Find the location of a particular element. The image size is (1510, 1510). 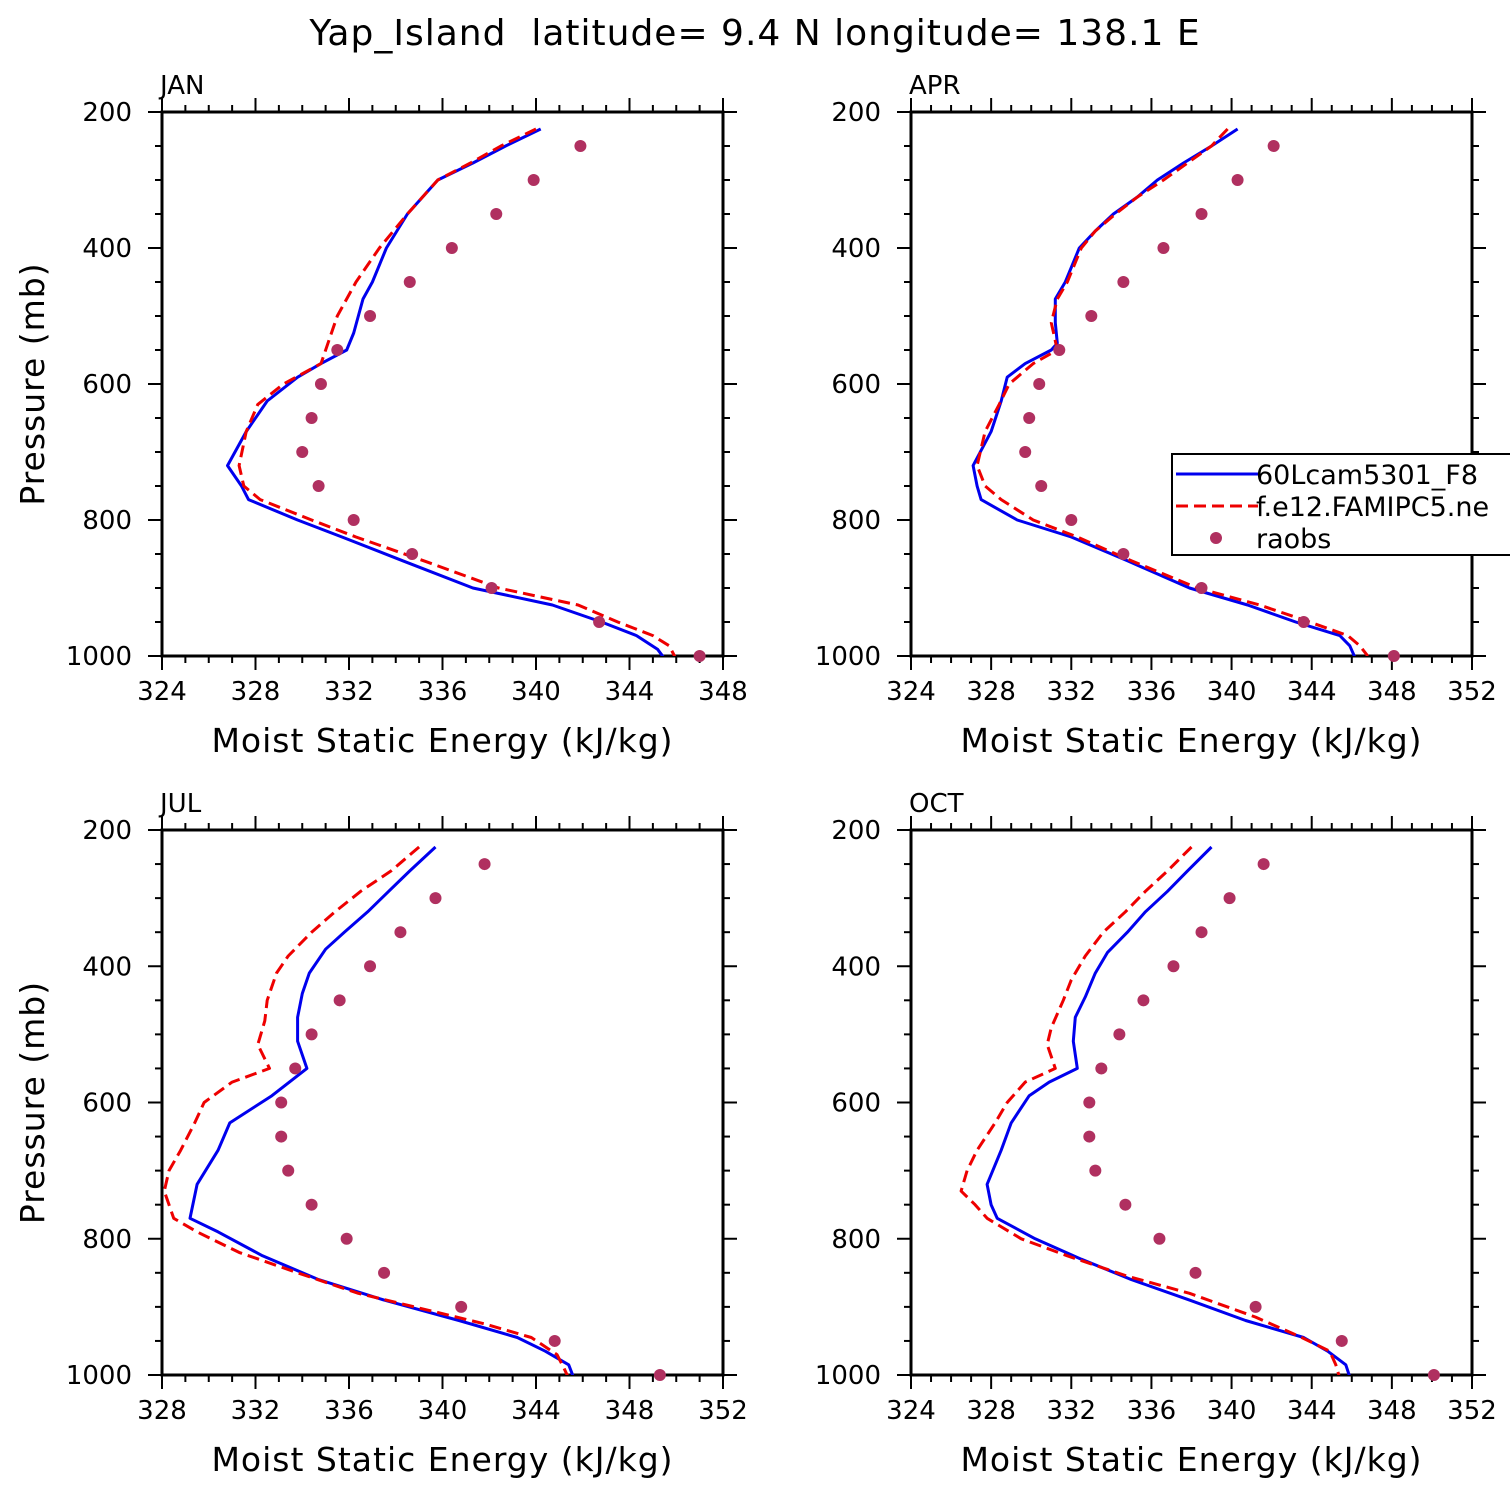

x-axis-label: Moist Static Energy (kJ/kg) is located at coordinates (1191, 1459).